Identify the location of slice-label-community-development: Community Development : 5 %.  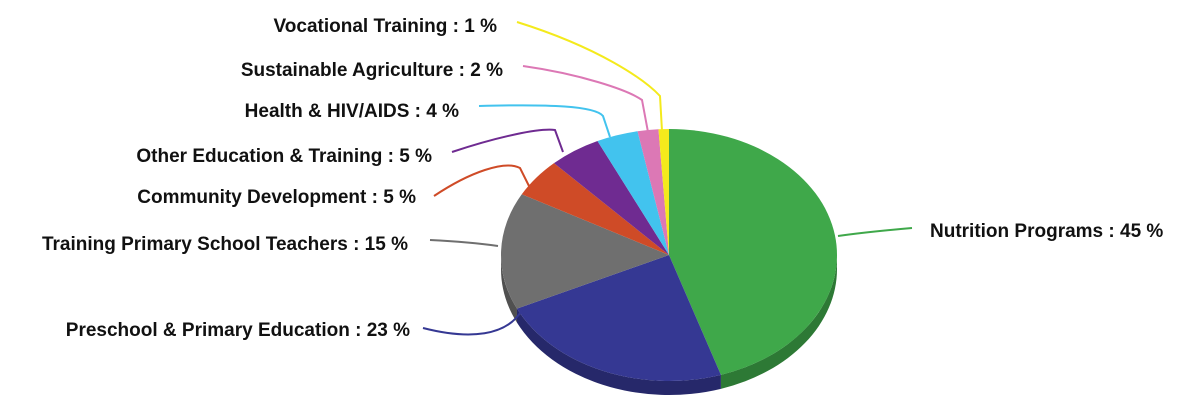
(276, 197).